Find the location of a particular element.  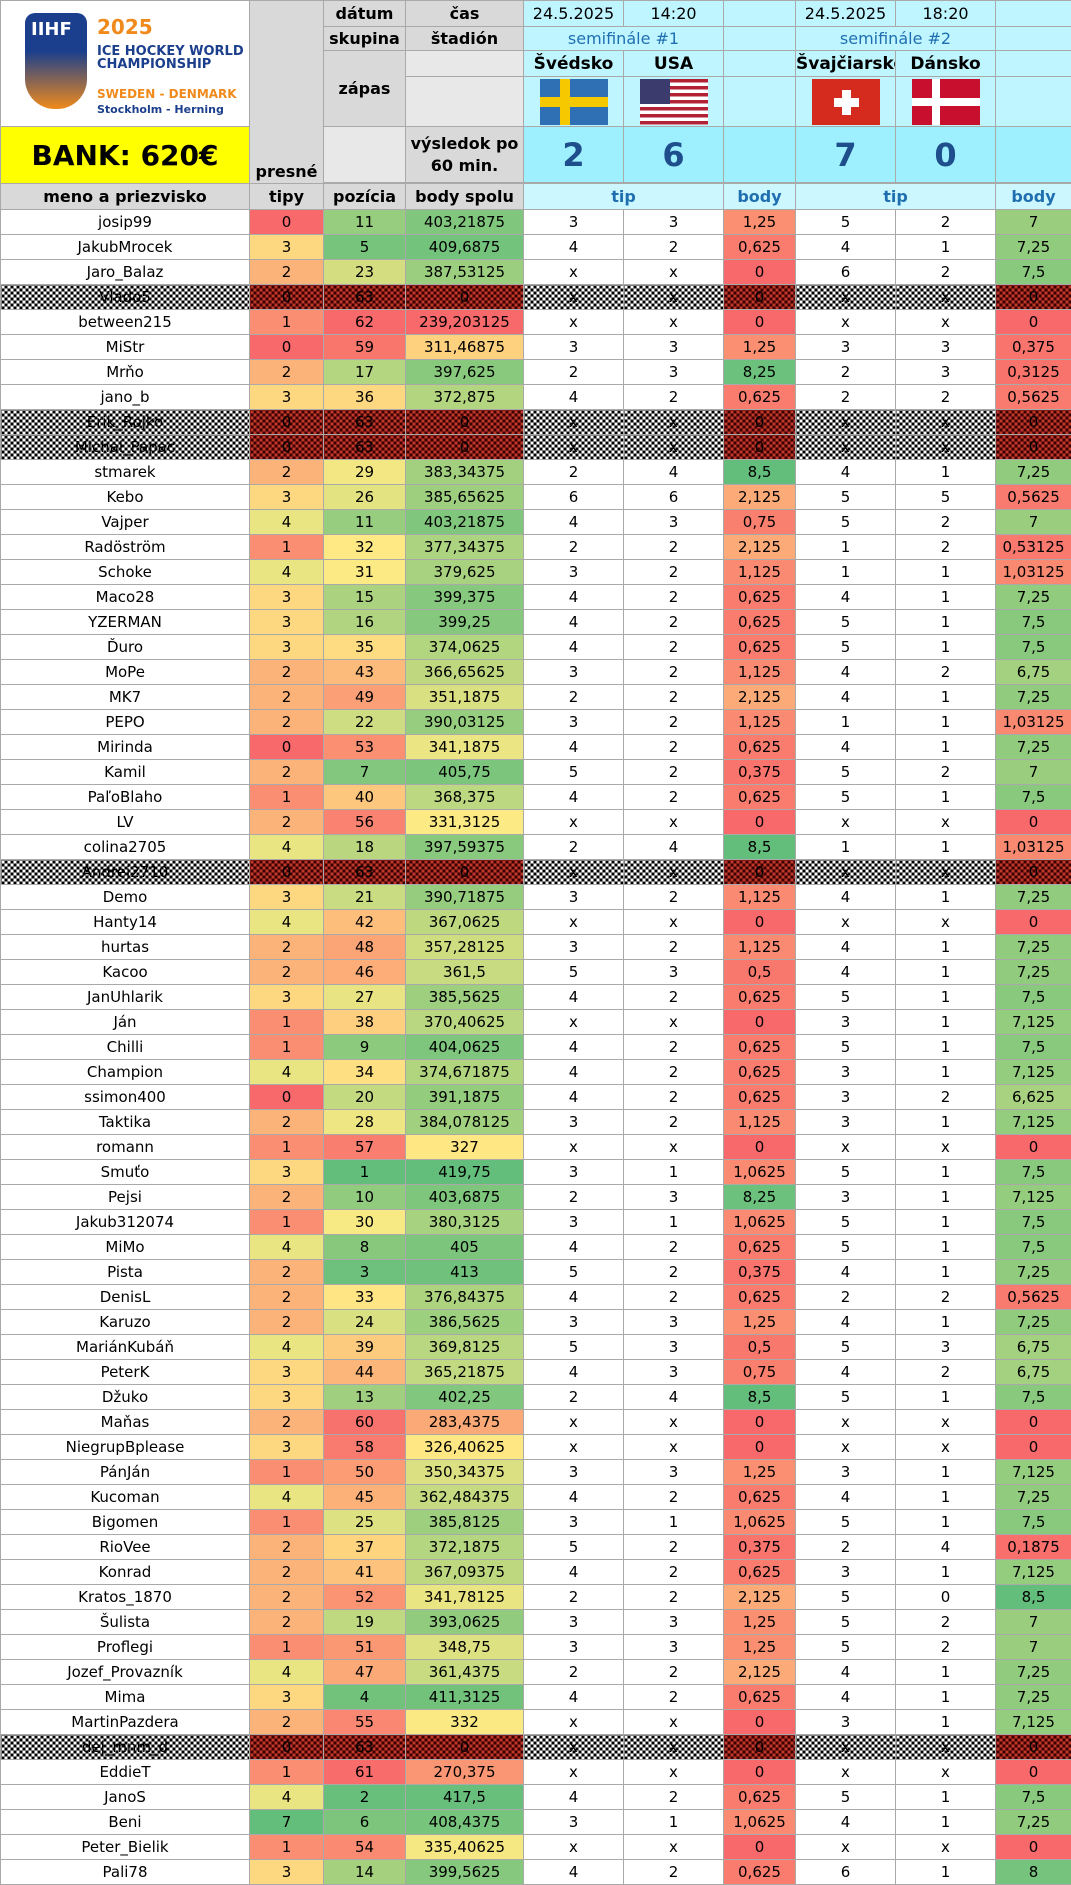

pozicia-cell: 7 is located at coordinates (364, 772).